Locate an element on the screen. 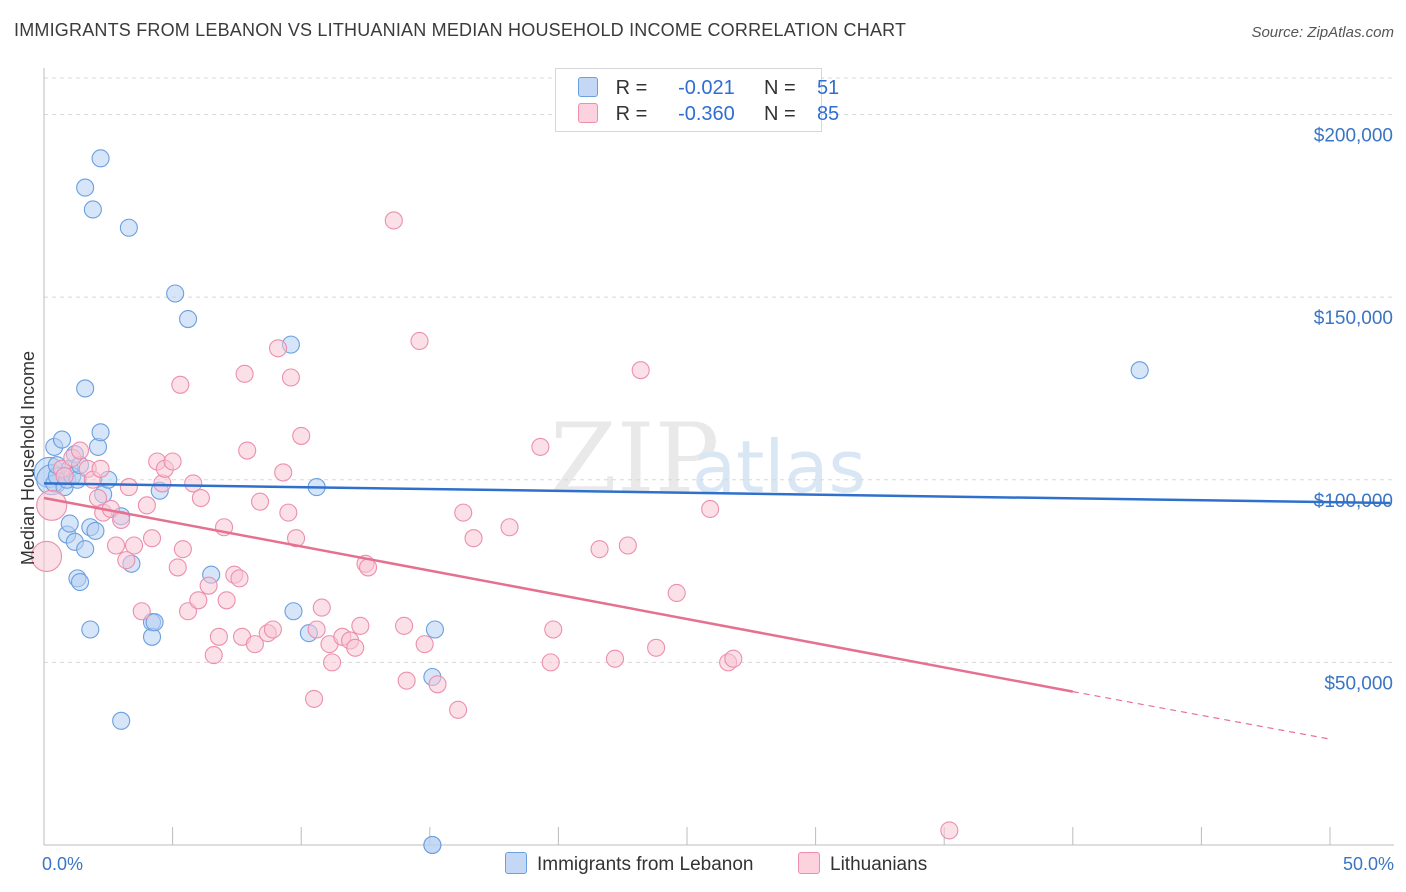 The image size is (1406, 892). legend-item-lithuanians: Lithuanians is located at coordinates (862, 864).